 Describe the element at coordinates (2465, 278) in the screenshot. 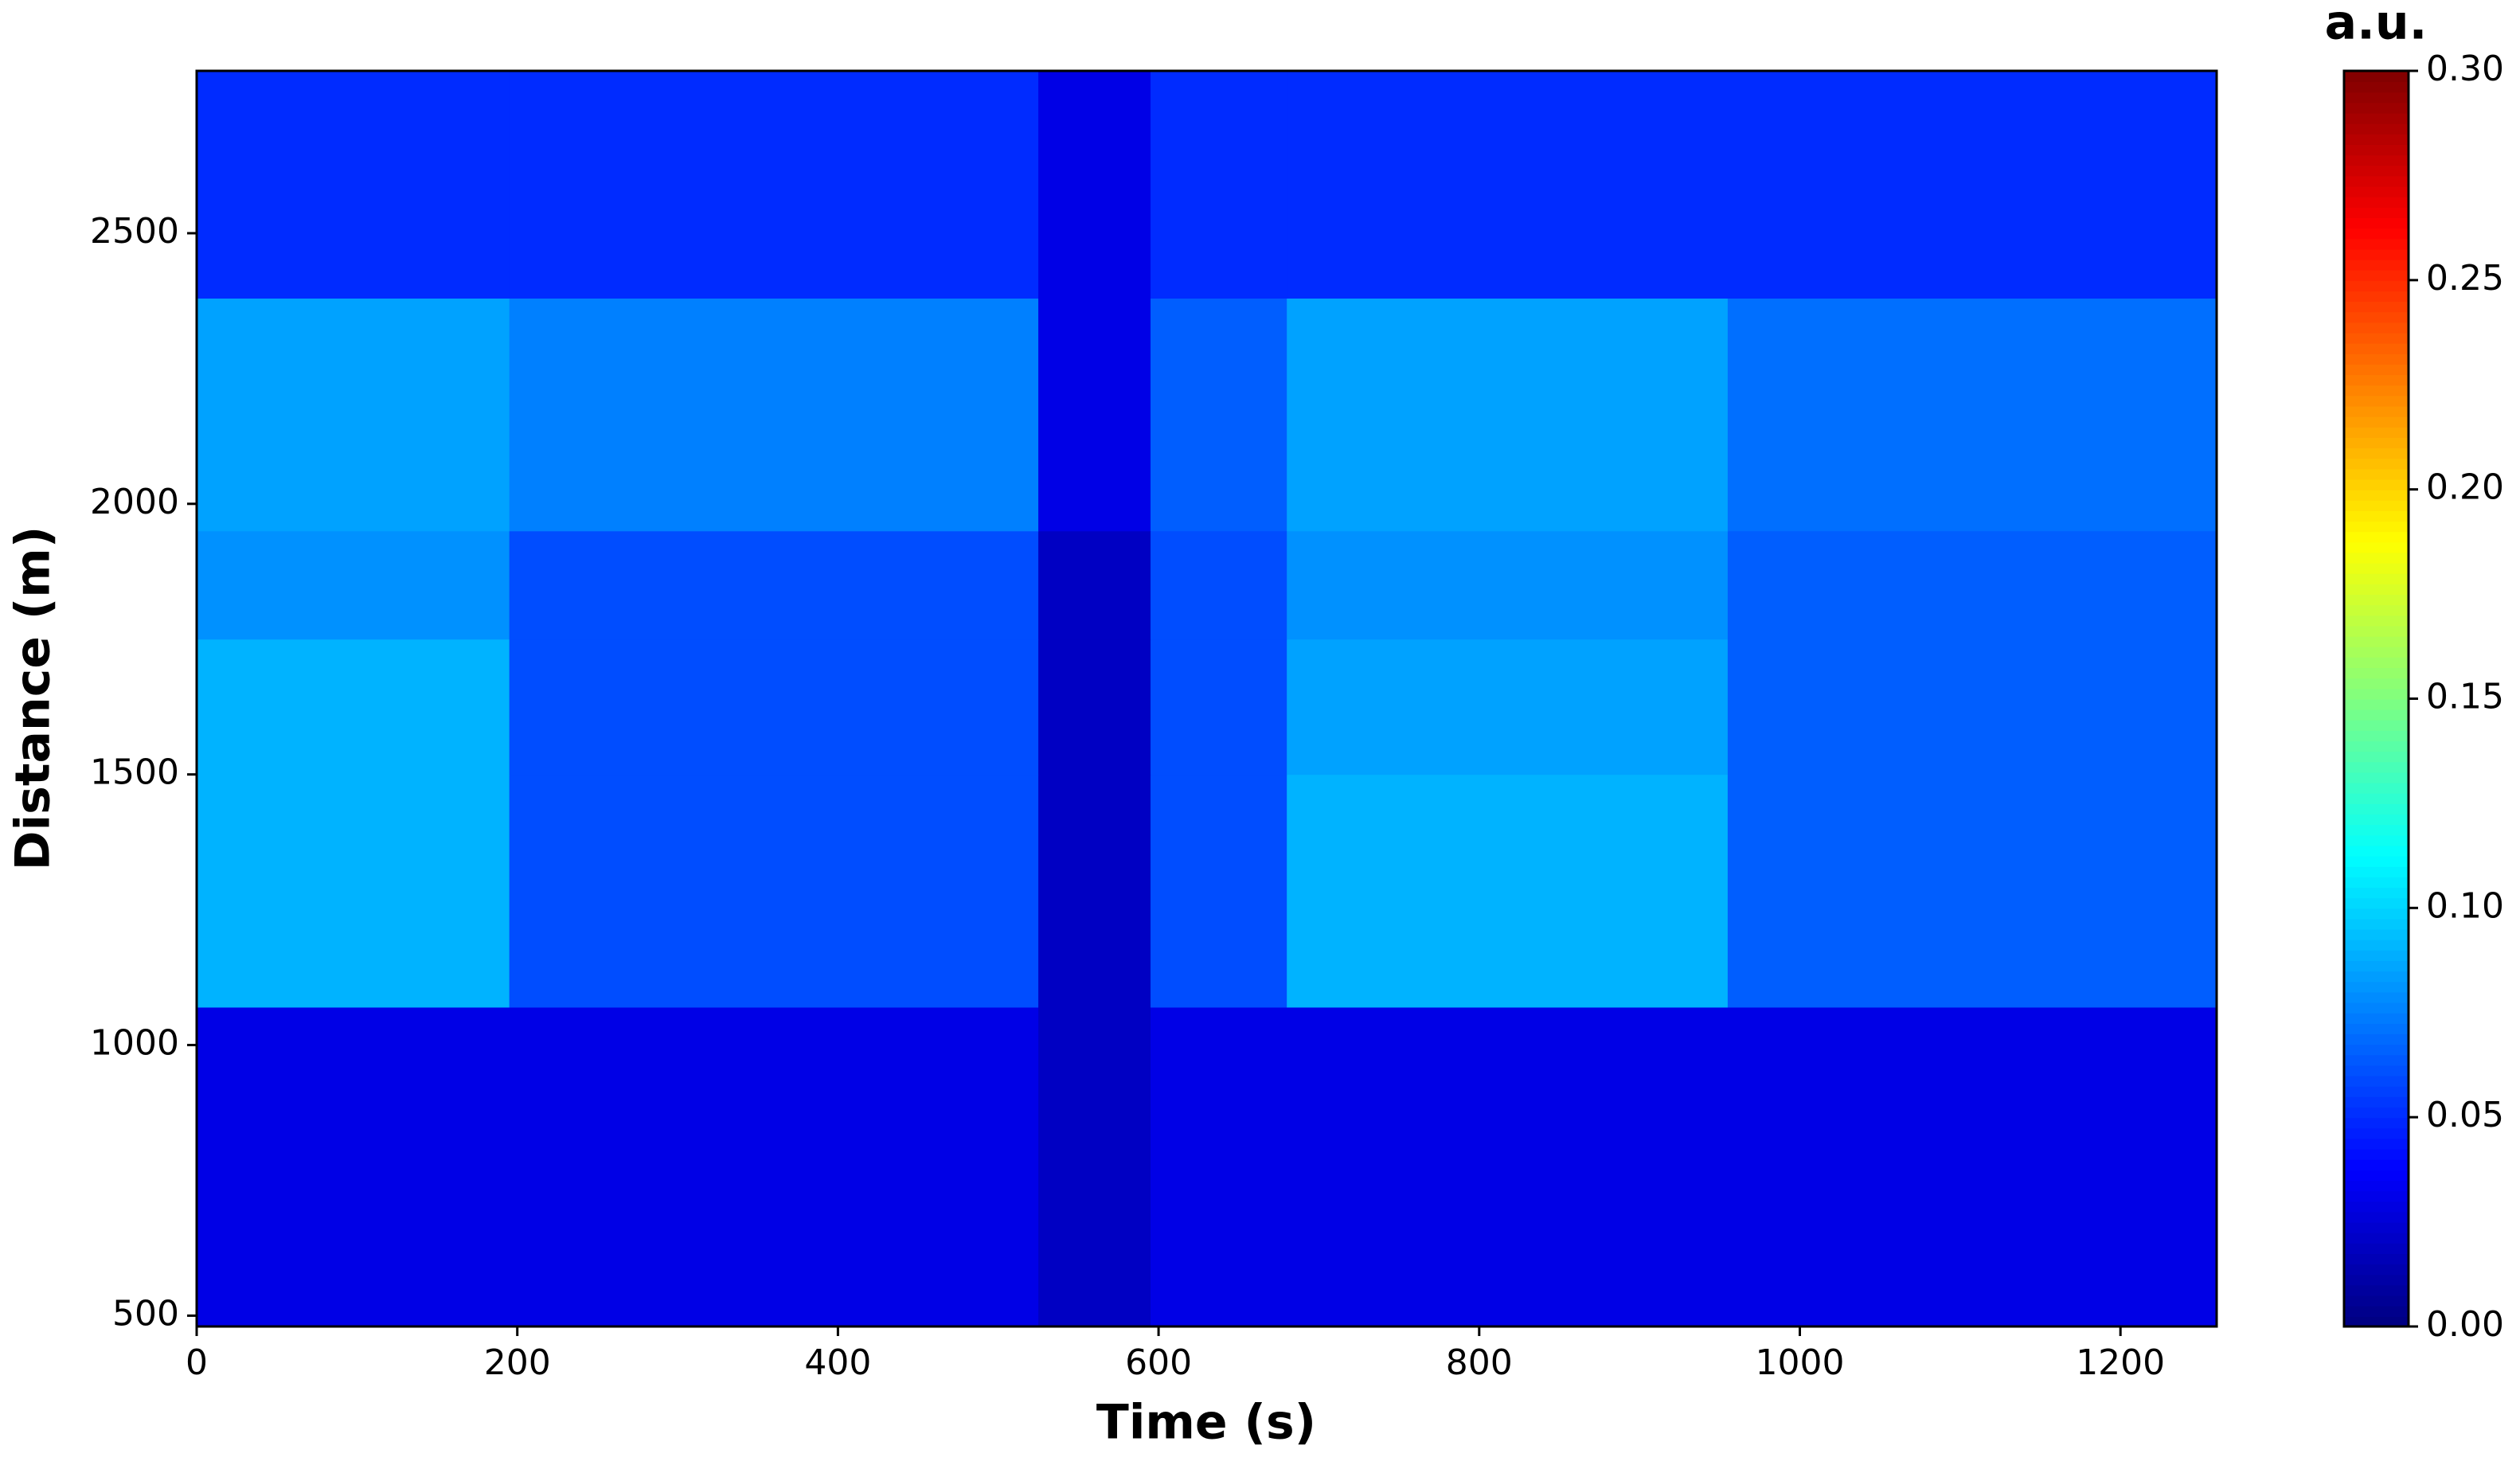

I see `colorbar-tick-label: 0.25` at that location.